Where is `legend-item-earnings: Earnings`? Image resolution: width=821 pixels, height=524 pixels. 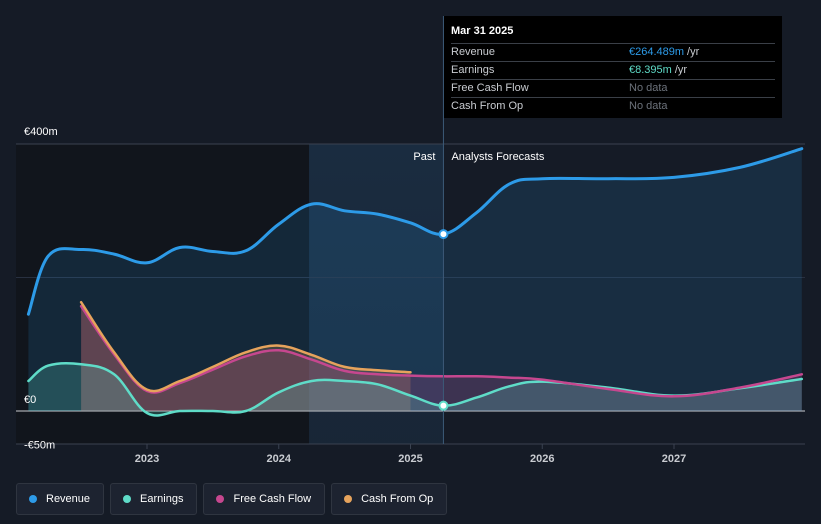
legend-item-earnings: Earnings is located at coordinates (154, 499).